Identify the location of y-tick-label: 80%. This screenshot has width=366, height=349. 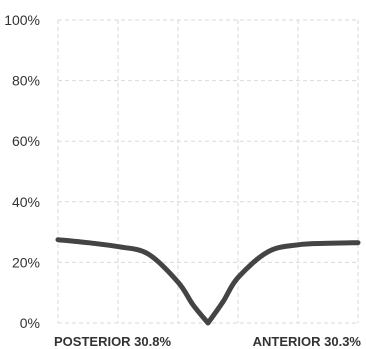
(26, 81).